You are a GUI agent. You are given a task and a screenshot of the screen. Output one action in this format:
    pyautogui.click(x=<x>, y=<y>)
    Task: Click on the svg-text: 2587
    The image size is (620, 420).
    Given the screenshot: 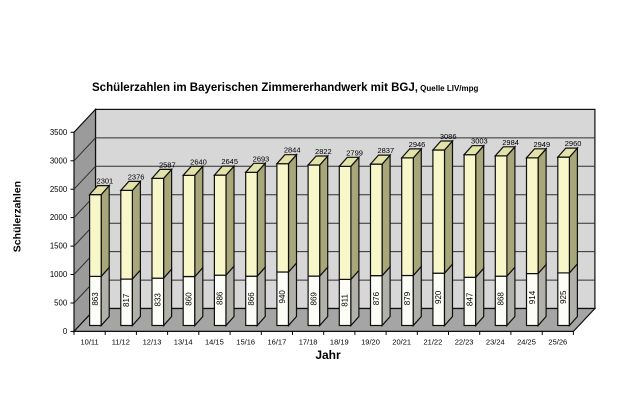 What is the action you would take?
    pyautogui.click(x=167, y=164)
    